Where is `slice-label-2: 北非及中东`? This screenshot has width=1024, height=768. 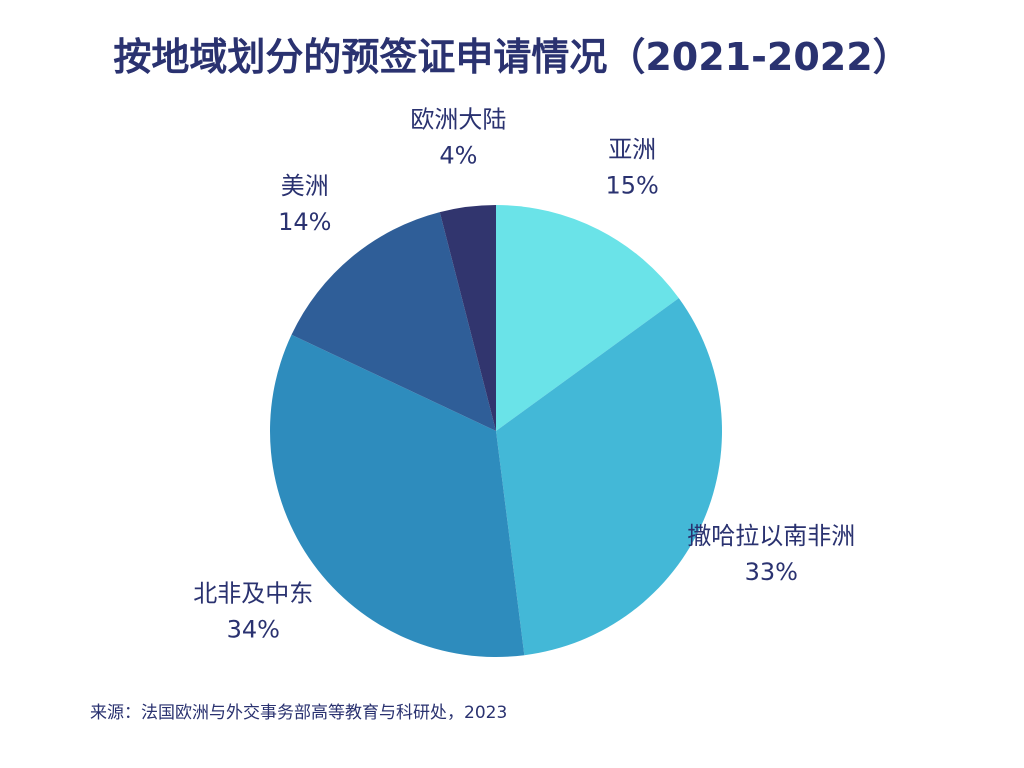
slice-label-2: 北非及中东 is located at coordinates (253, 593).